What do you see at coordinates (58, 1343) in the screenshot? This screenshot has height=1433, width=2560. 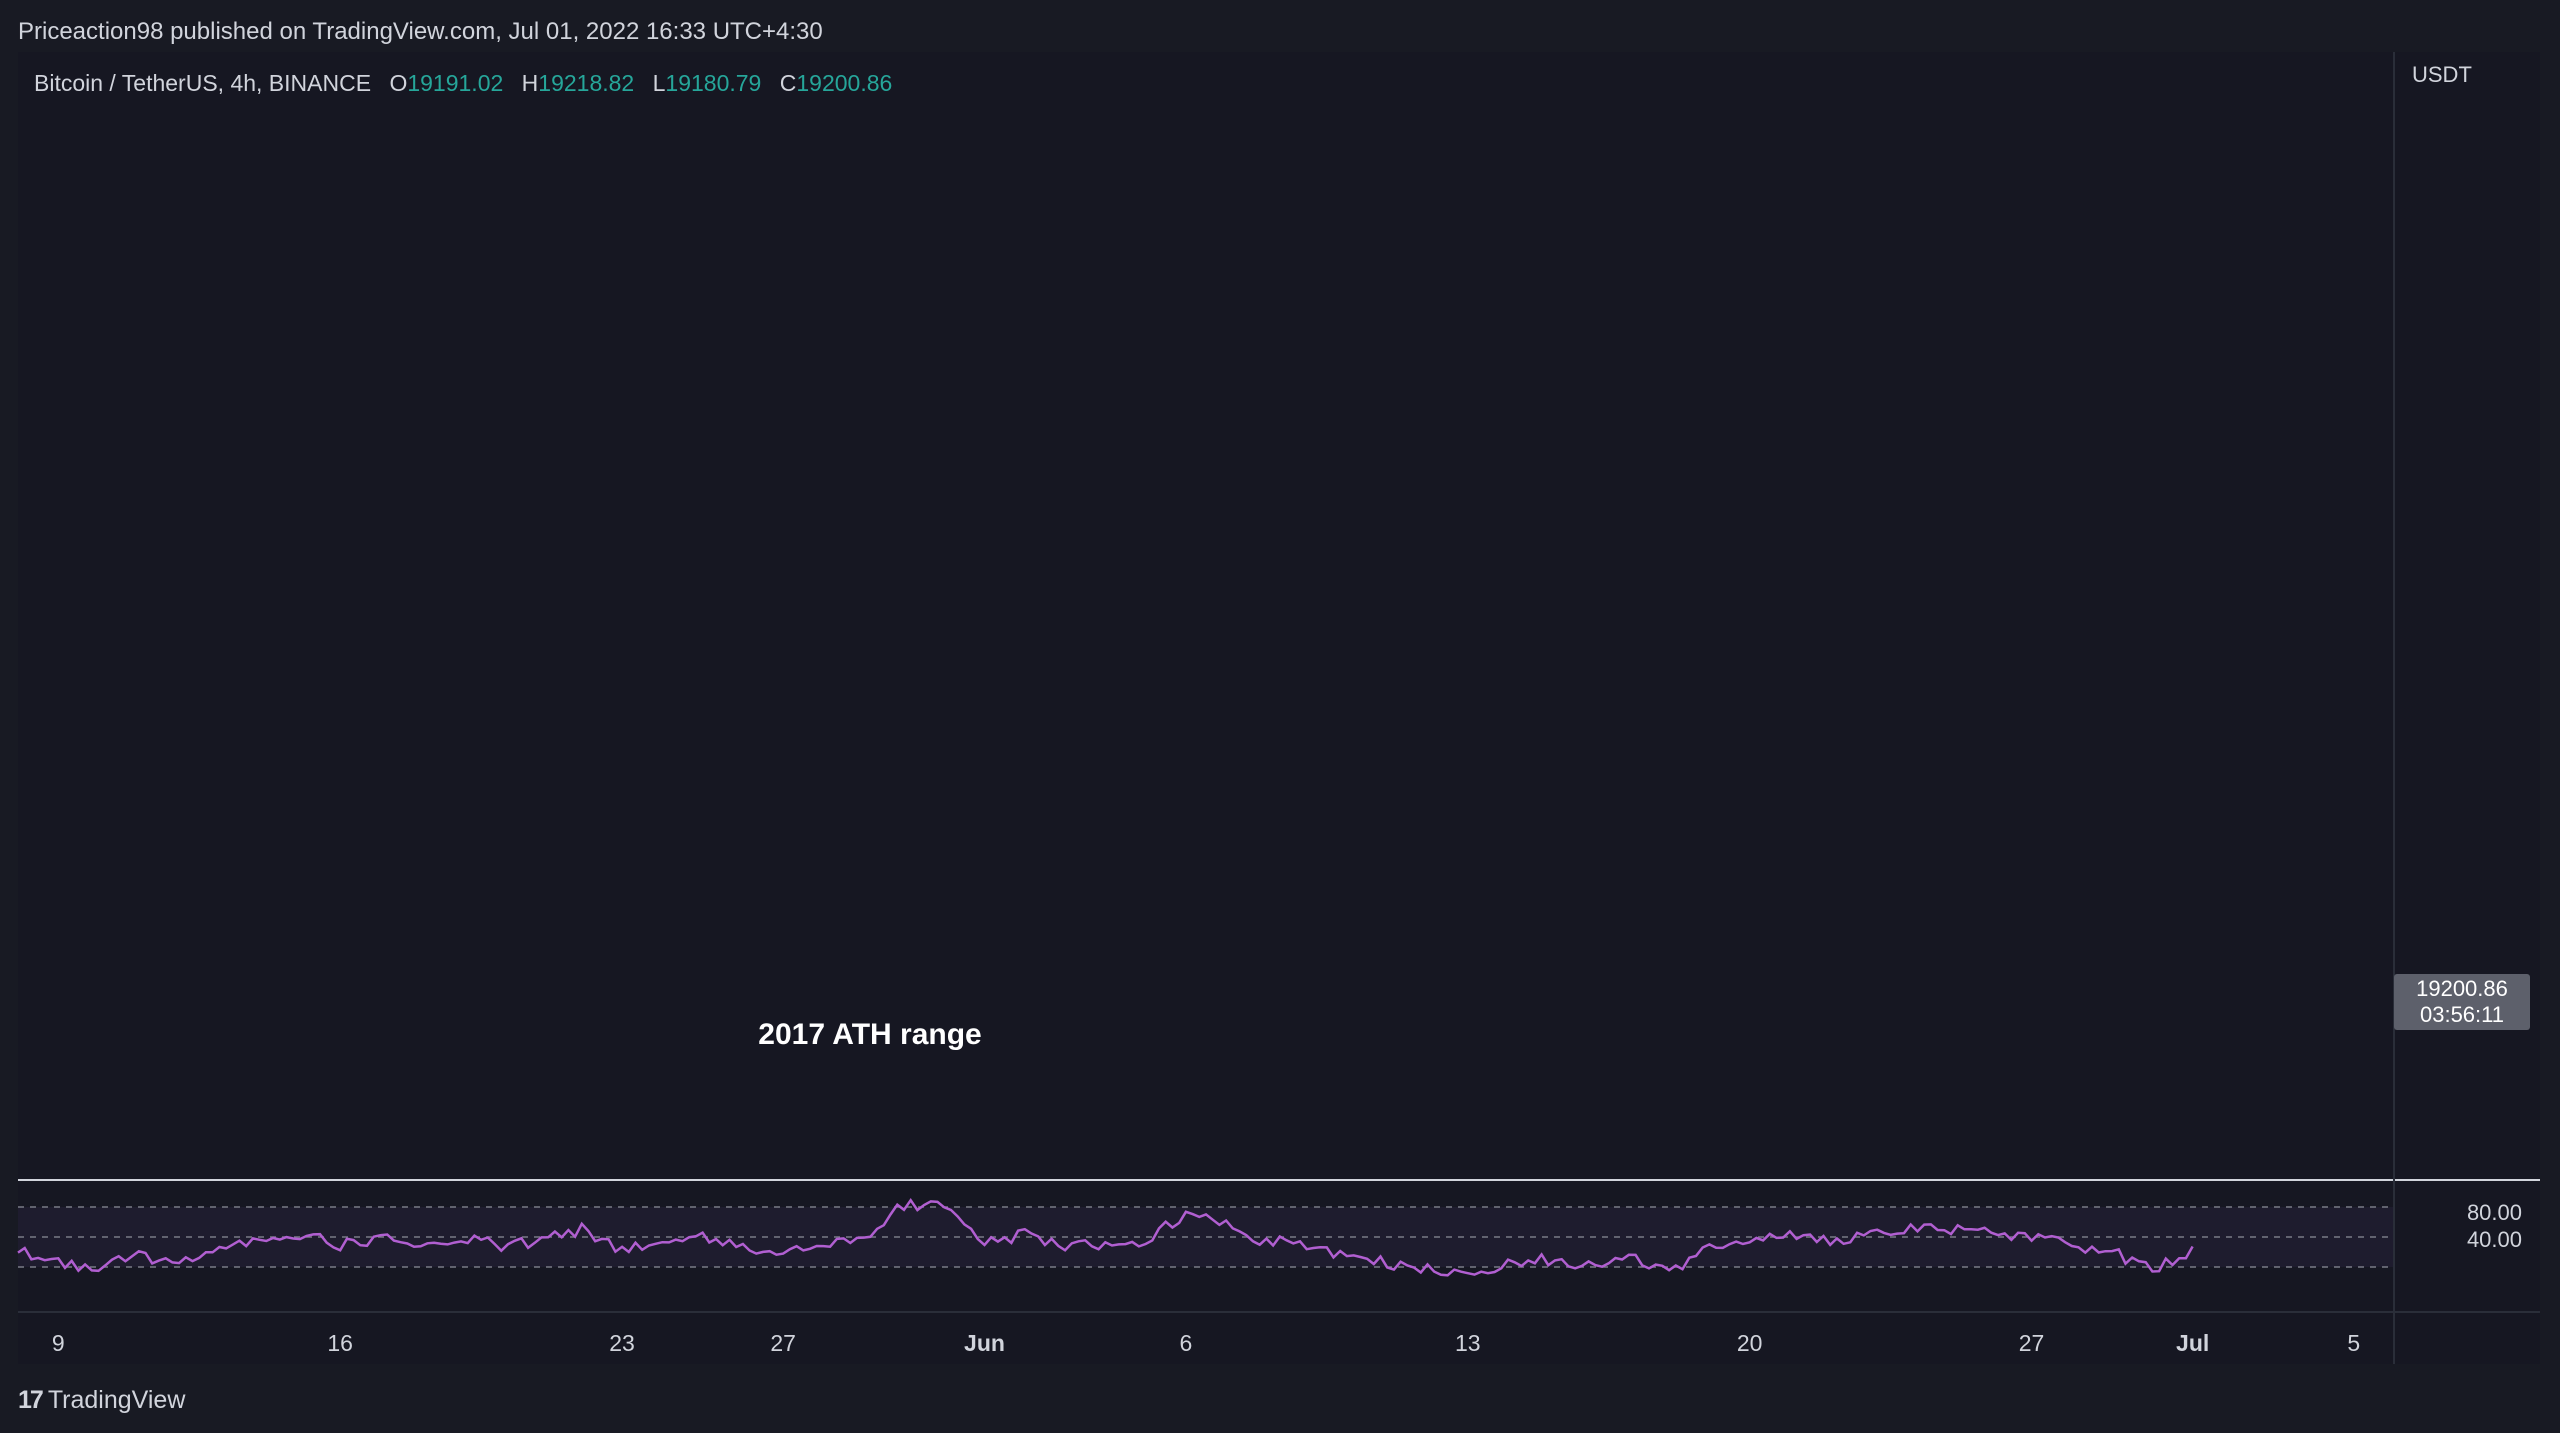 I see `time-tick-label: 9` at bounding box center [58, 1343].